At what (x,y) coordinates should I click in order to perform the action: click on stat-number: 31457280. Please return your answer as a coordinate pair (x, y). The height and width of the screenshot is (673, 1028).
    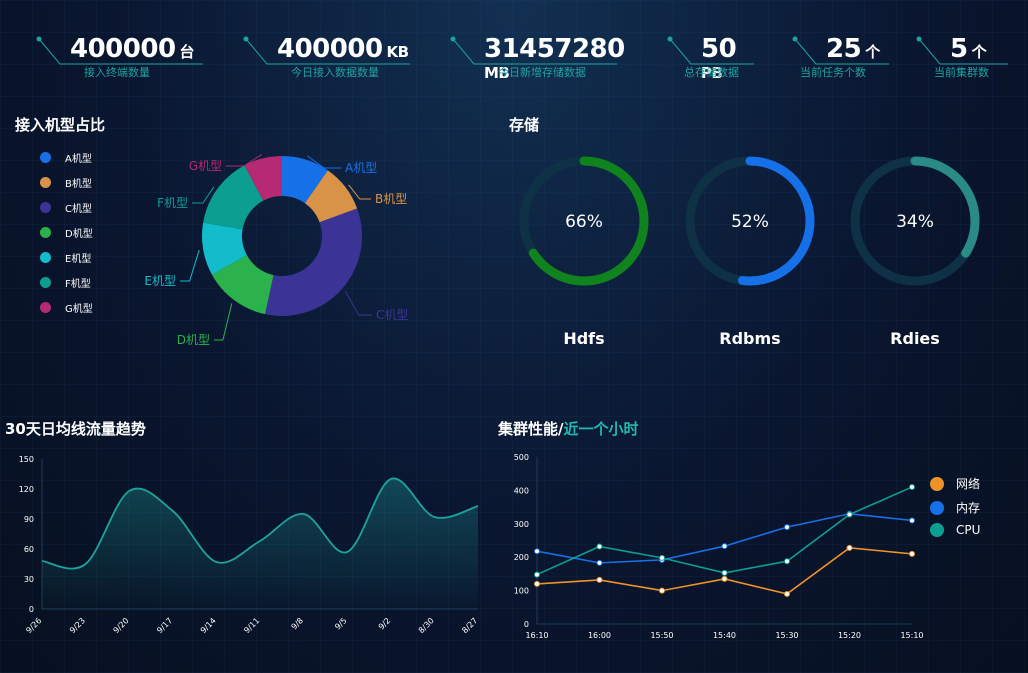
    Looking at the image, I should click on (554, 49).